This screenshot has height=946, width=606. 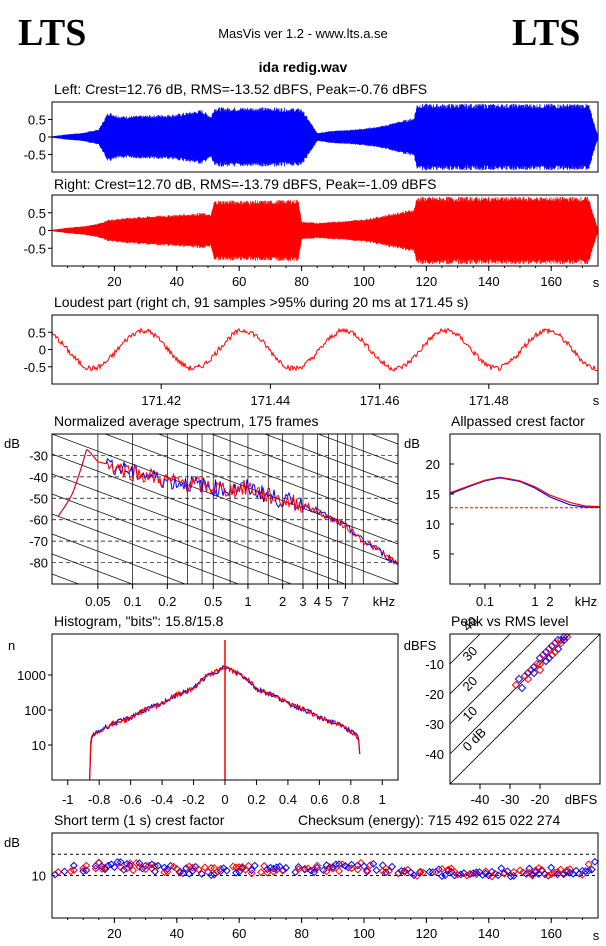 I want to click on average-spectrum-left-trace, so click(x=227, y=507).